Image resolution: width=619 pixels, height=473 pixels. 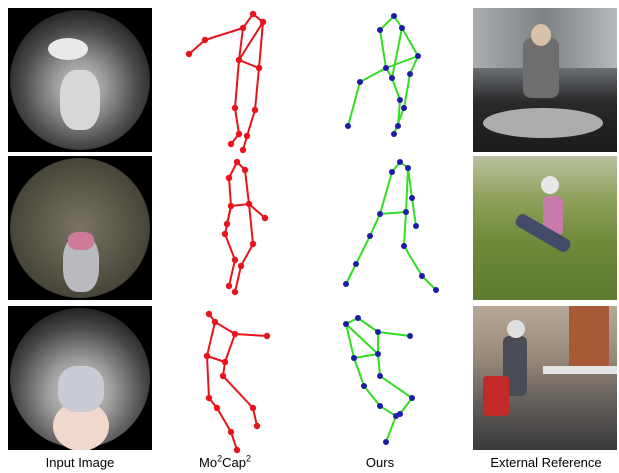 What do you see at coordinates (208, 462) in the screenshot?
I see `caption-mo2cap-base: Mo` at bounding box center [208, 462].